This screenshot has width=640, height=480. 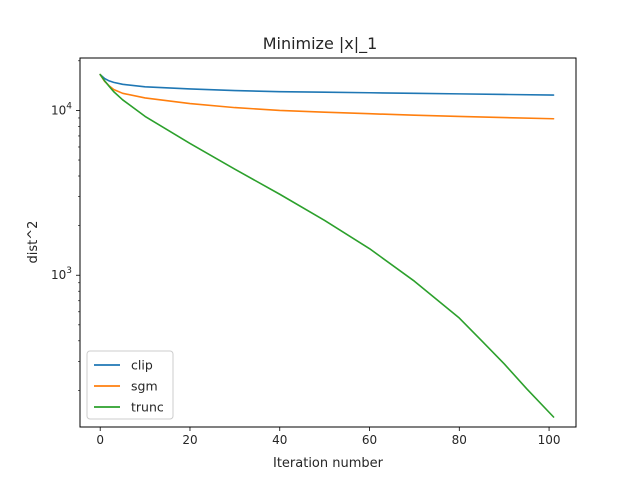 I want to click on legend-label-sgm: sgm, so click(x=144, y=386).